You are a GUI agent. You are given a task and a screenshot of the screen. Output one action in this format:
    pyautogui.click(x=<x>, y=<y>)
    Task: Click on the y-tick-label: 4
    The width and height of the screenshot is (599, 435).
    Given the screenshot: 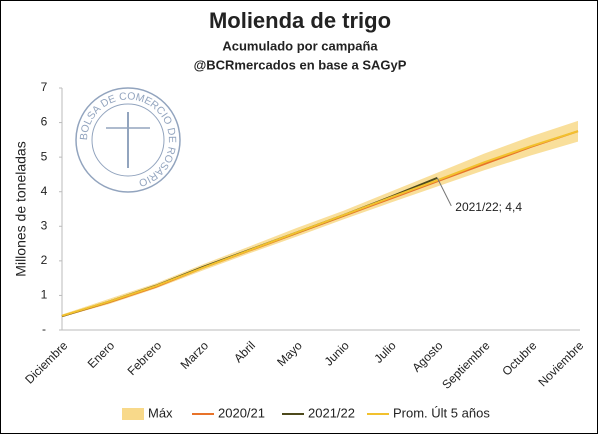 What is the action you would take?
    pyautogui.click(x=44, y=191)
    